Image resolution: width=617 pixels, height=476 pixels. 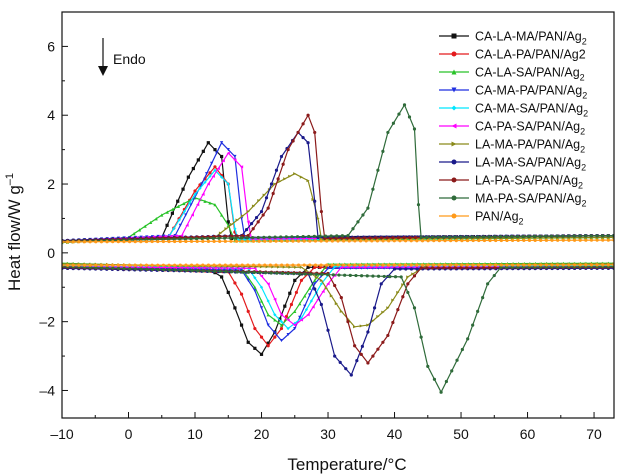 What do you see at coordinates (481, 218) in the screenshot?
I see `legend-item: PAN/Ag2` at bounding box center [481, 218].